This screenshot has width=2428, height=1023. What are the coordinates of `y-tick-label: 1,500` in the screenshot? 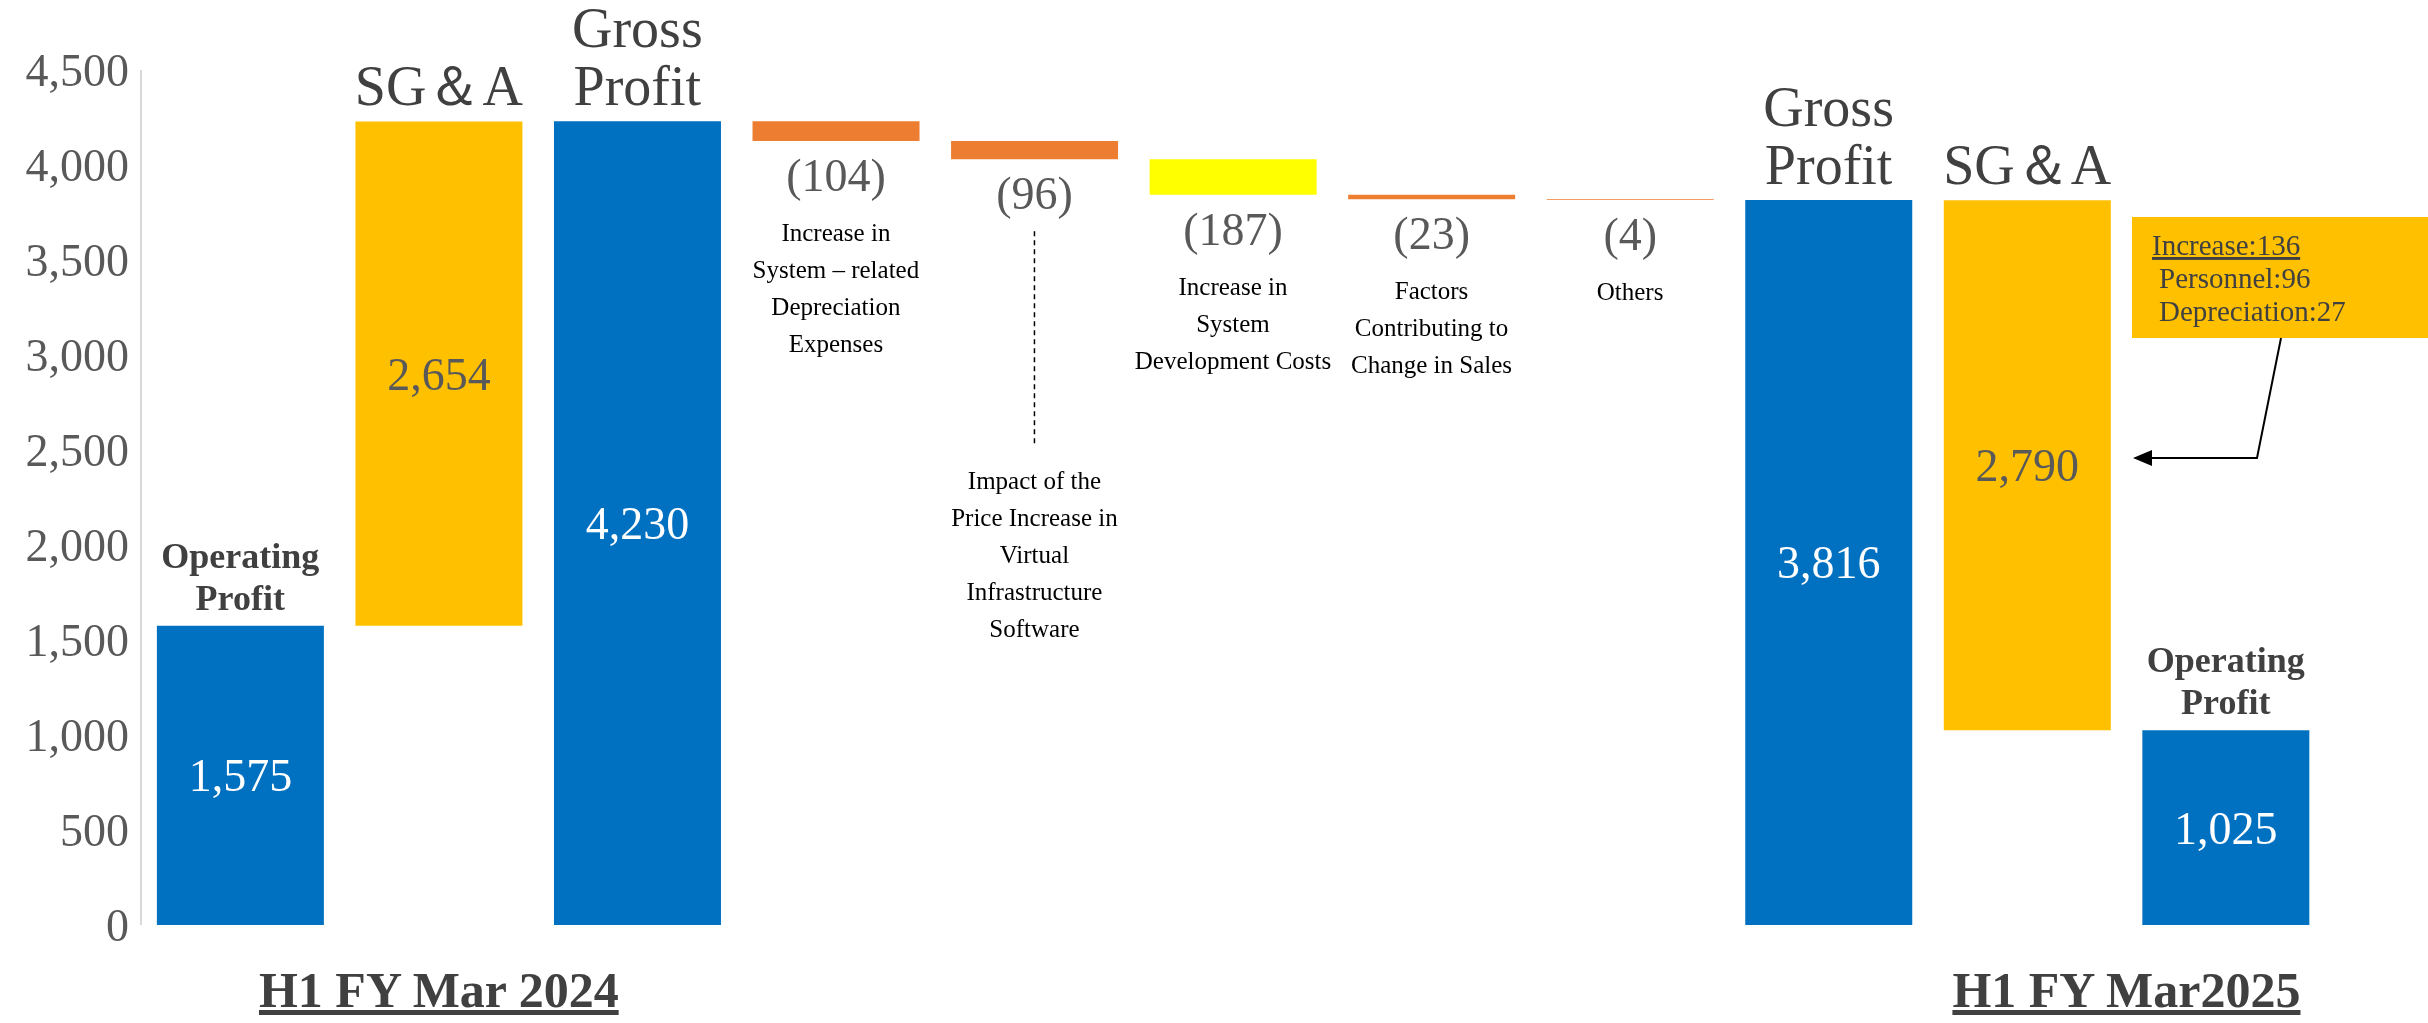 It's located at (77, 641).